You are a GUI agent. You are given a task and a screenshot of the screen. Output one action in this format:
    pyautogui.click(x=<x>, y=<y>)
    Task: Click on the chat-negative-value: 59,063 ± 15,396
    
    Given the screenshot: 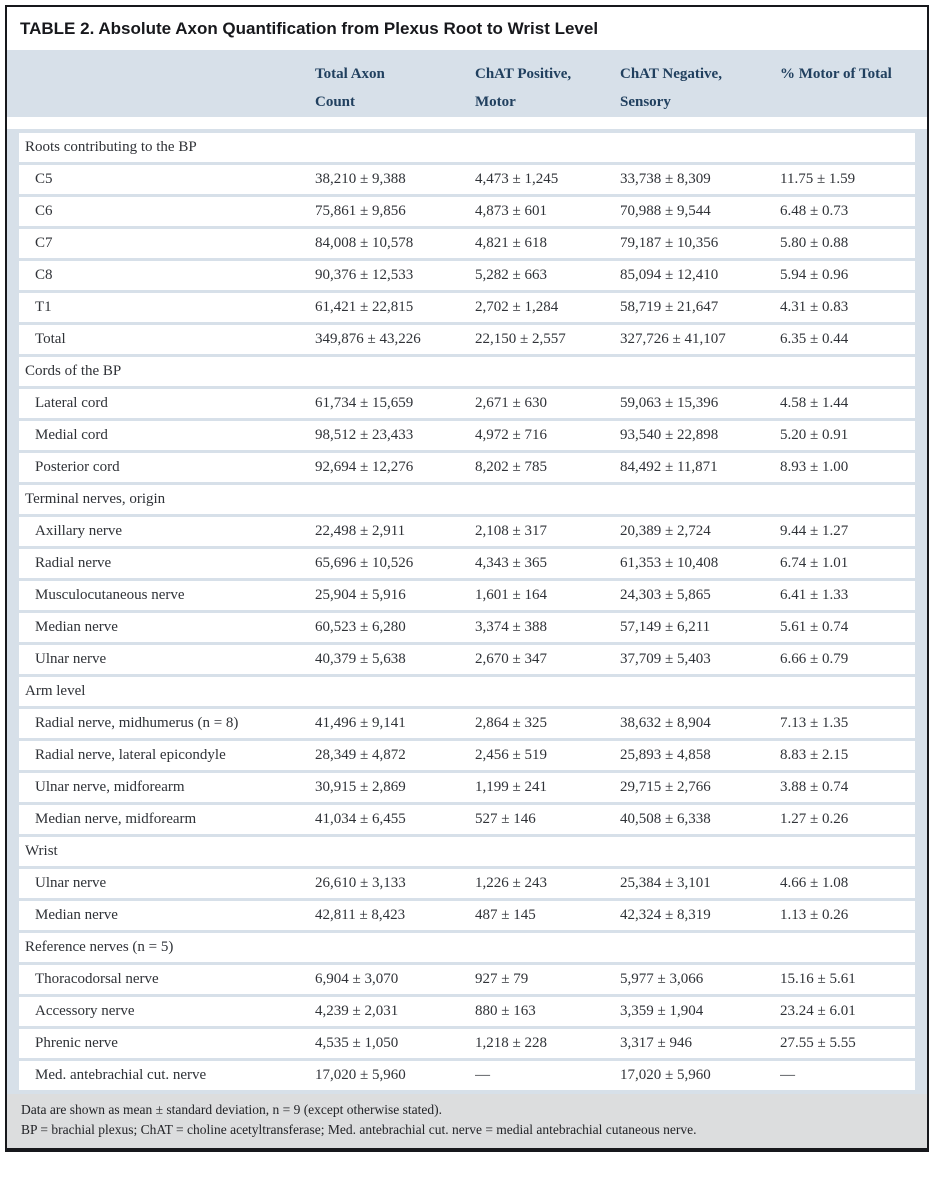 What is the action you would take?
    pyautogui.click(x=669, y=403)
    